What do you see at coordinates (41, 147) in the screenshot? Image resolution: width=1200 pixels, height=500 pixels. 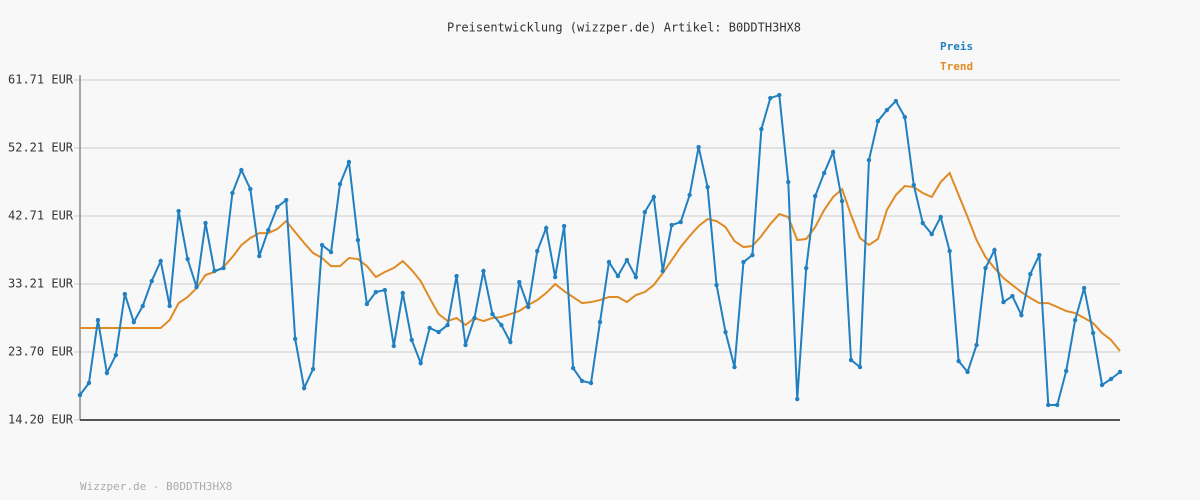 I see `y-tick-label: 52.21 EUR` at bounding box center [41, 147].